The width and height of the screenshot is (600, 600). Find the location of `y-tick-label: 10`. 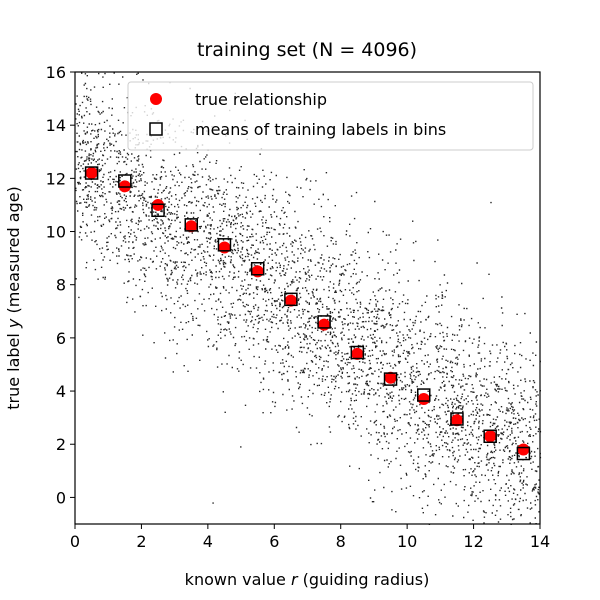

y-tick-label: 10 is located at coordinates (56, 232).